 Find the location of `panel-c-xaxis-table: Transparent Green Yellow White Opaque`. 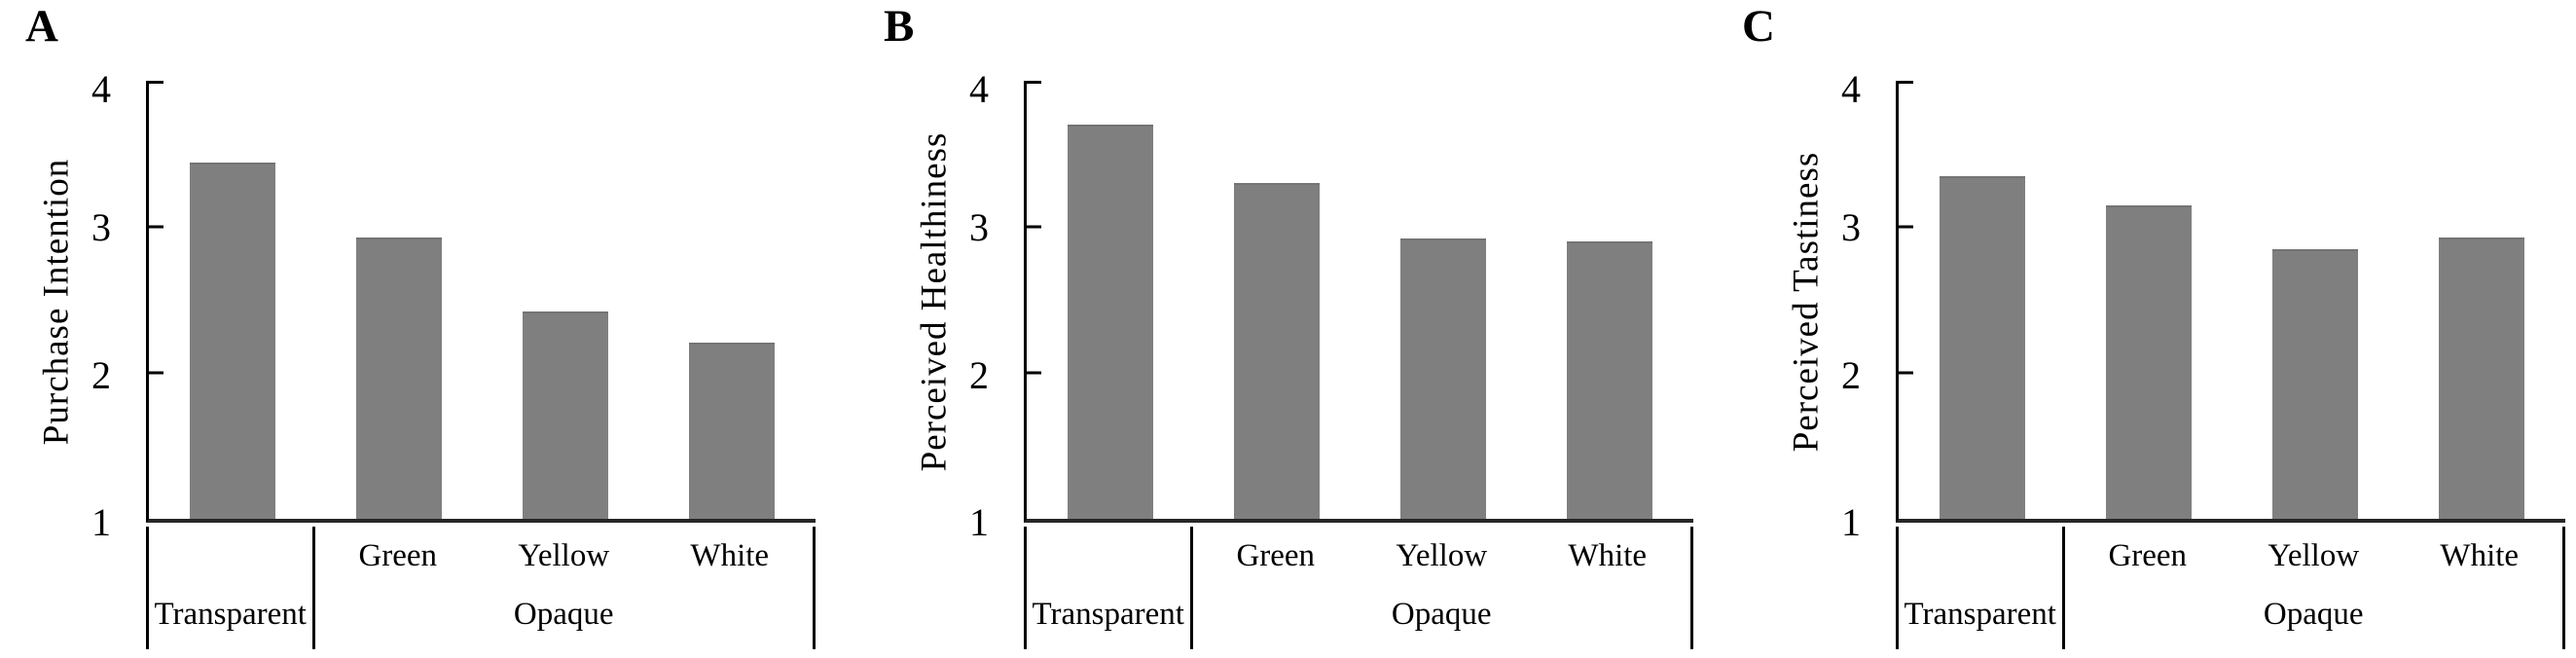

panel-c-xaxis-table: Transparent Green Yellow White Opaque is located at coordinates (2230, 588).